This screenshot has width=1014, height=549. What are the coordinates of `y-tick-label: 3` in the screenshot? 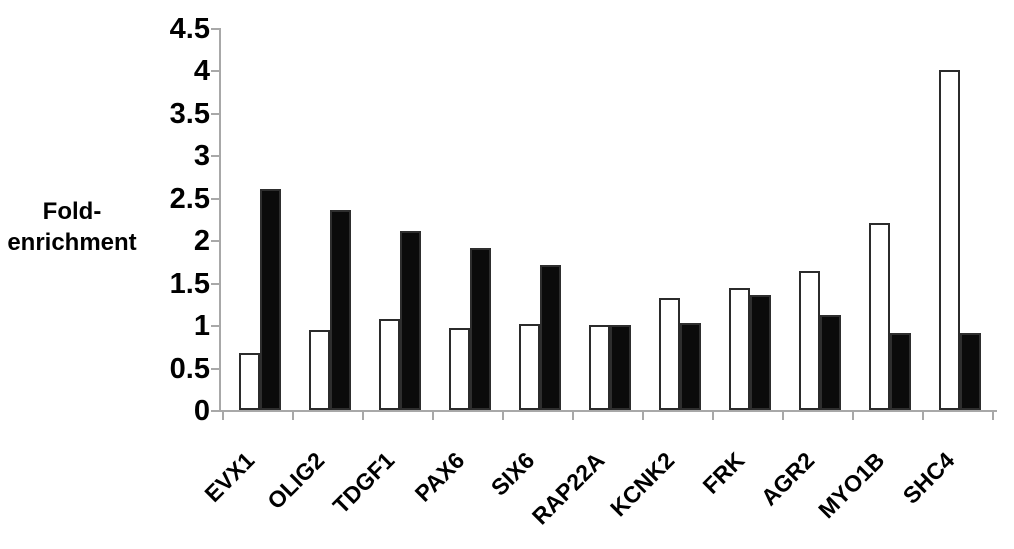 It's located at (201, 156).